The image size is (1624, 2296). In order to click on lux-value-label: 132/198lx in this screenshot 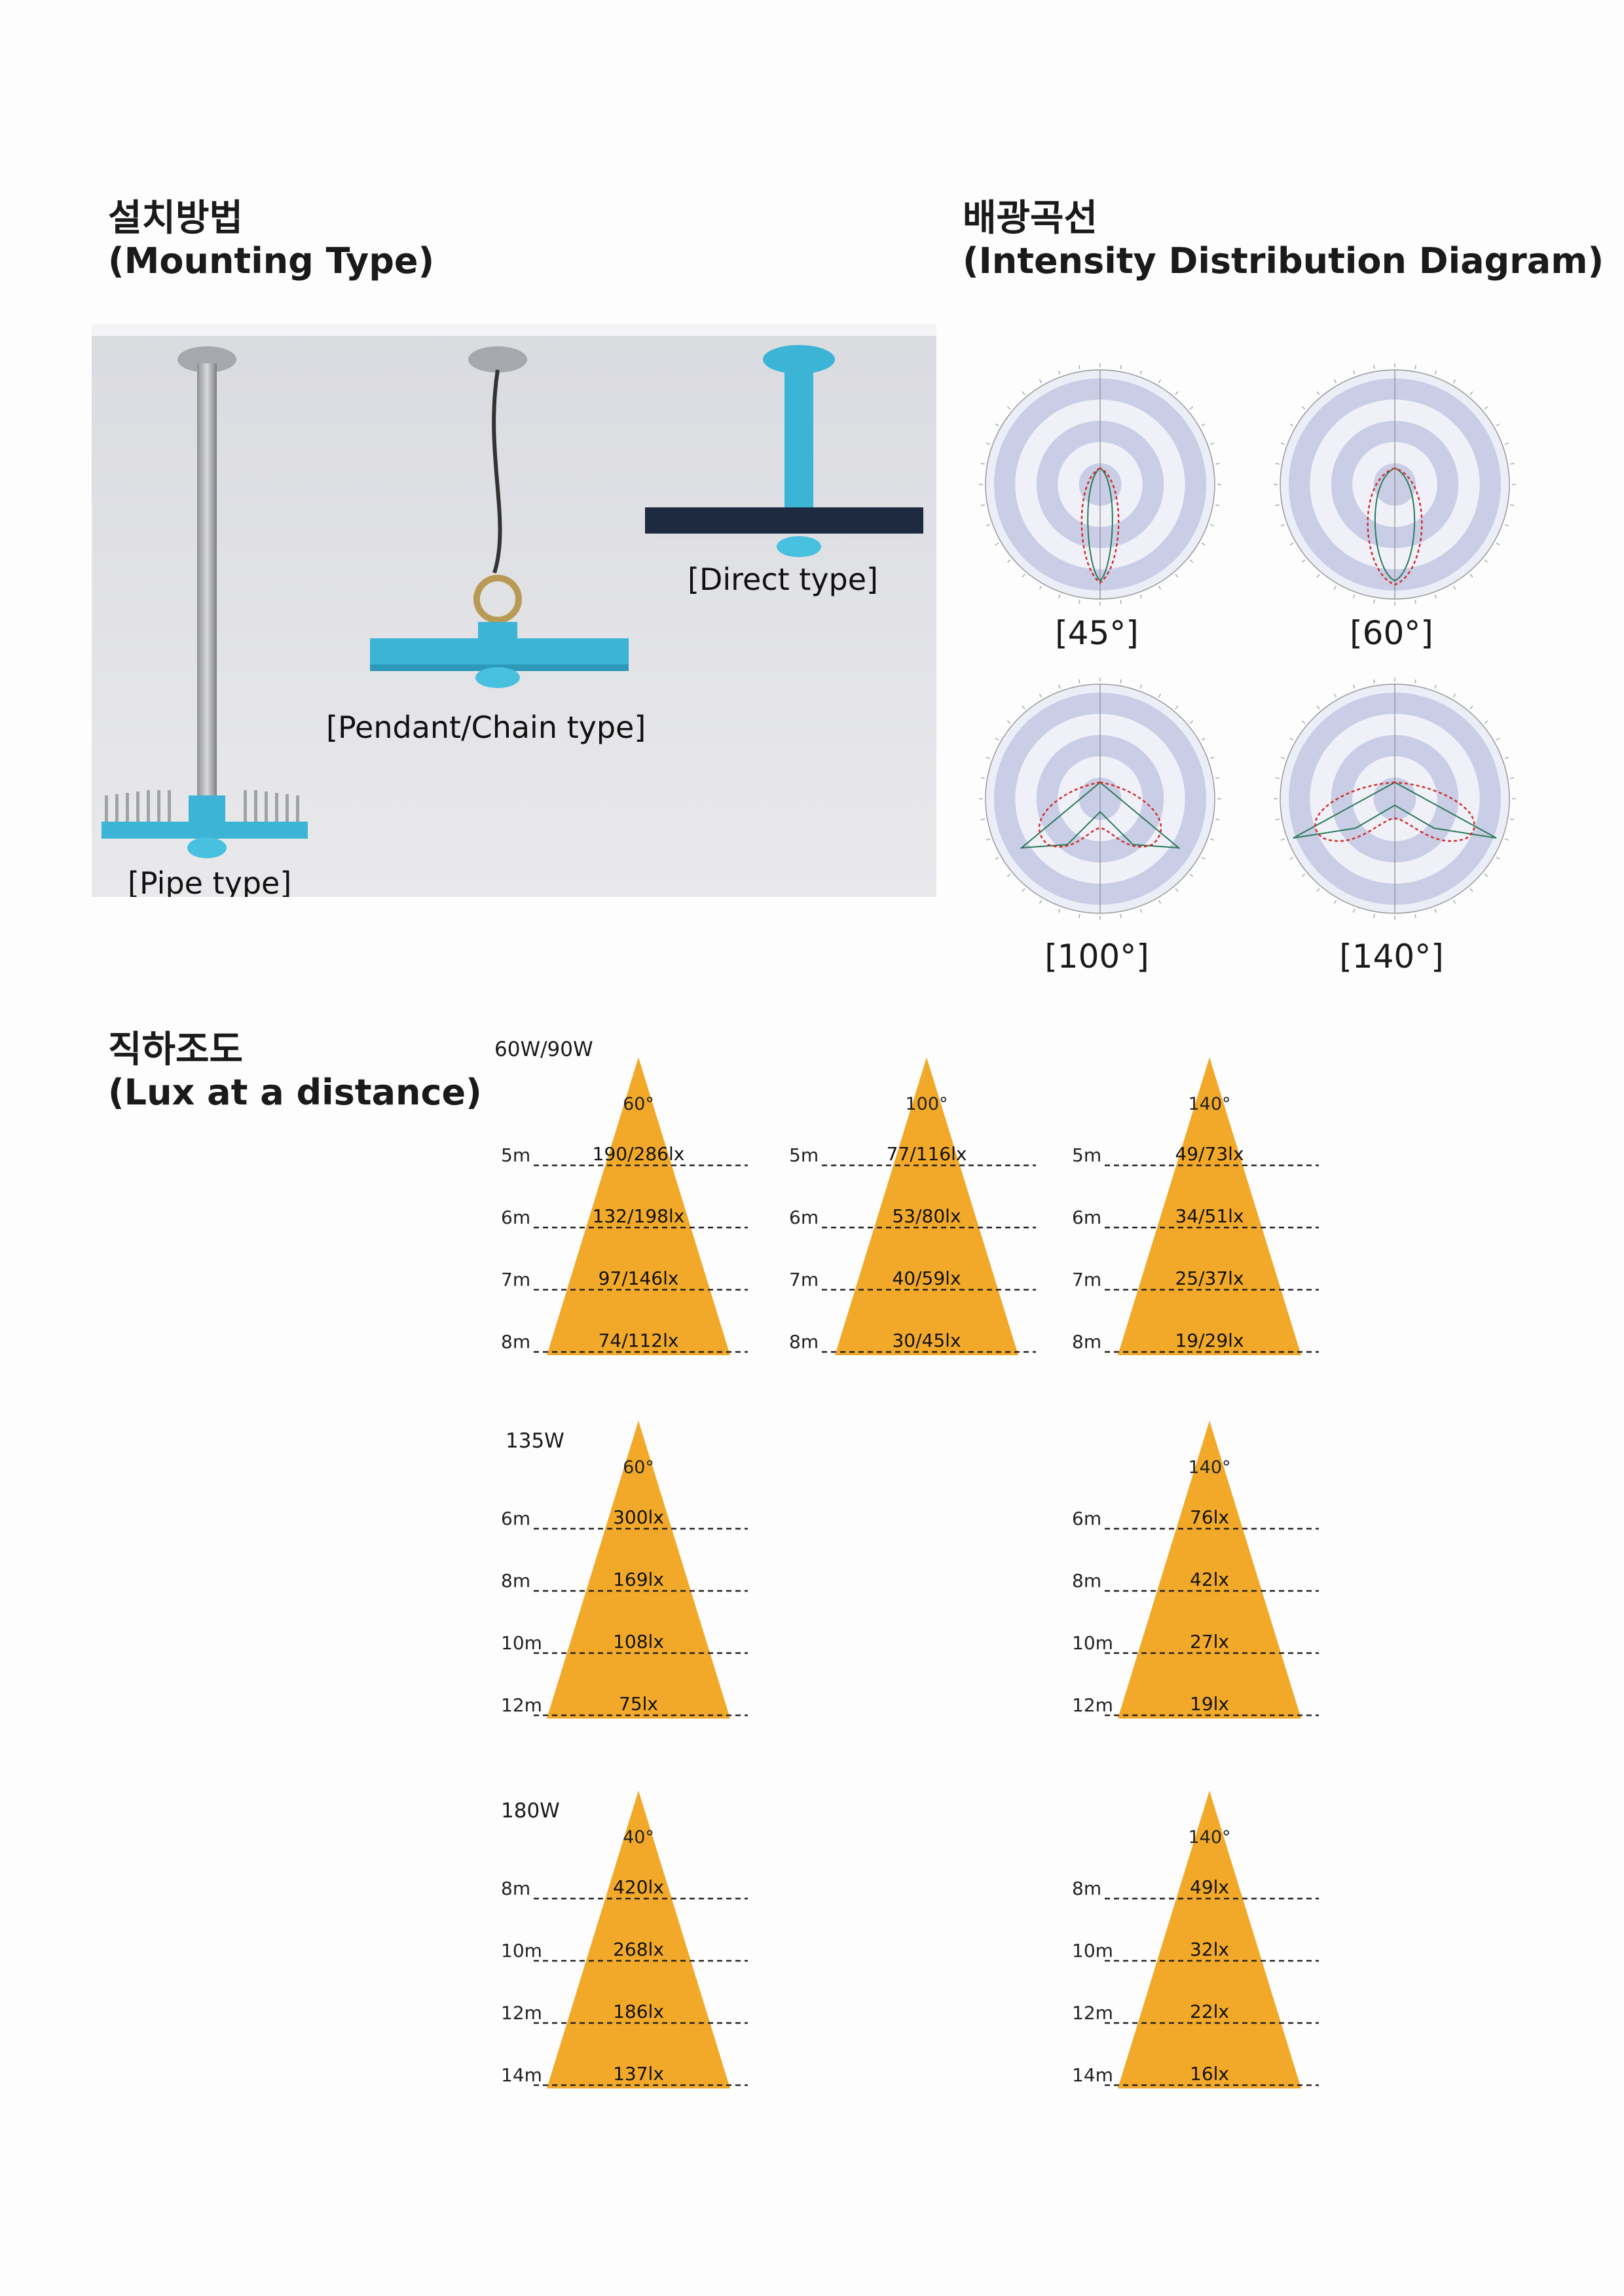, I will do `click(639, 1216)`.